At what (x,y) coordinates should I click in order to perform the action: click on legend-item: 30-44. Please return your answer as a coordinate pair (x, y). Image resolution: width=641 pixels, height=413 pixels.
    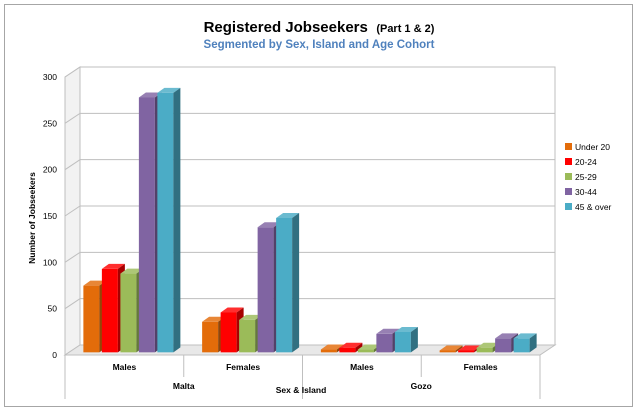
    Looking at the image, I should click on (581, 192).